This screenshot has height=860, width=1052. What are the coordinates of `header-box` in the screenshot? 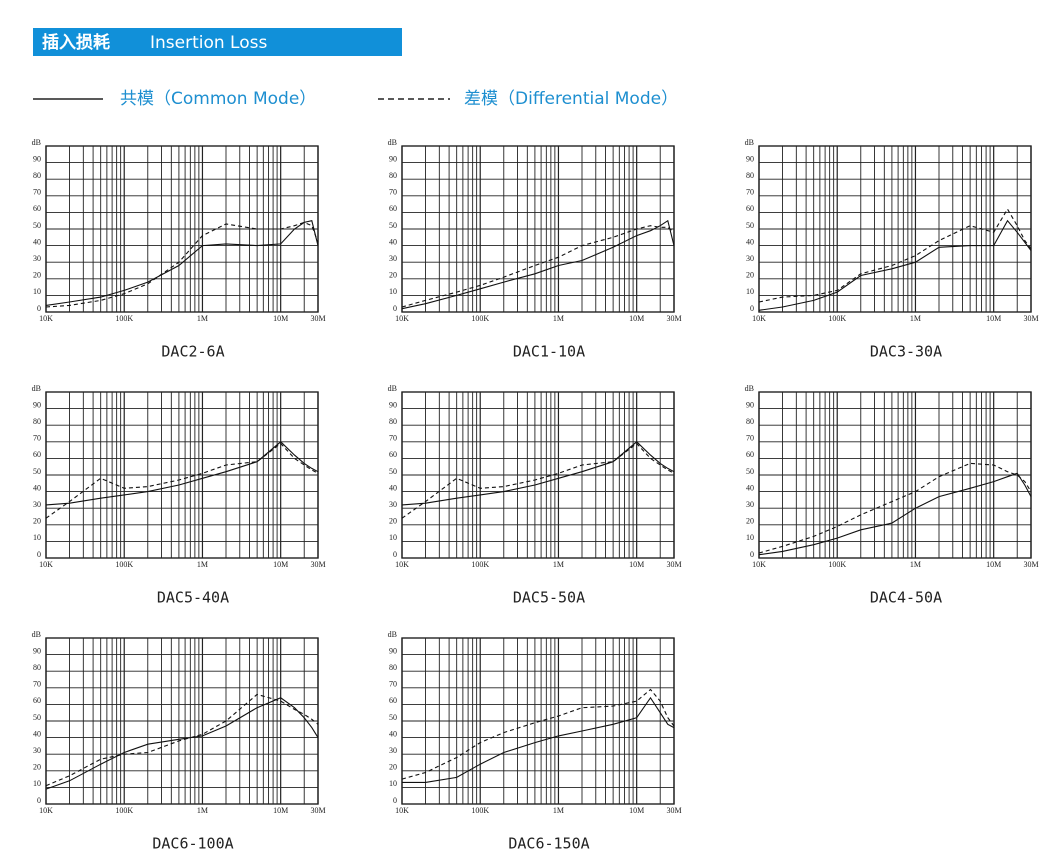 It's located at (217, 42).